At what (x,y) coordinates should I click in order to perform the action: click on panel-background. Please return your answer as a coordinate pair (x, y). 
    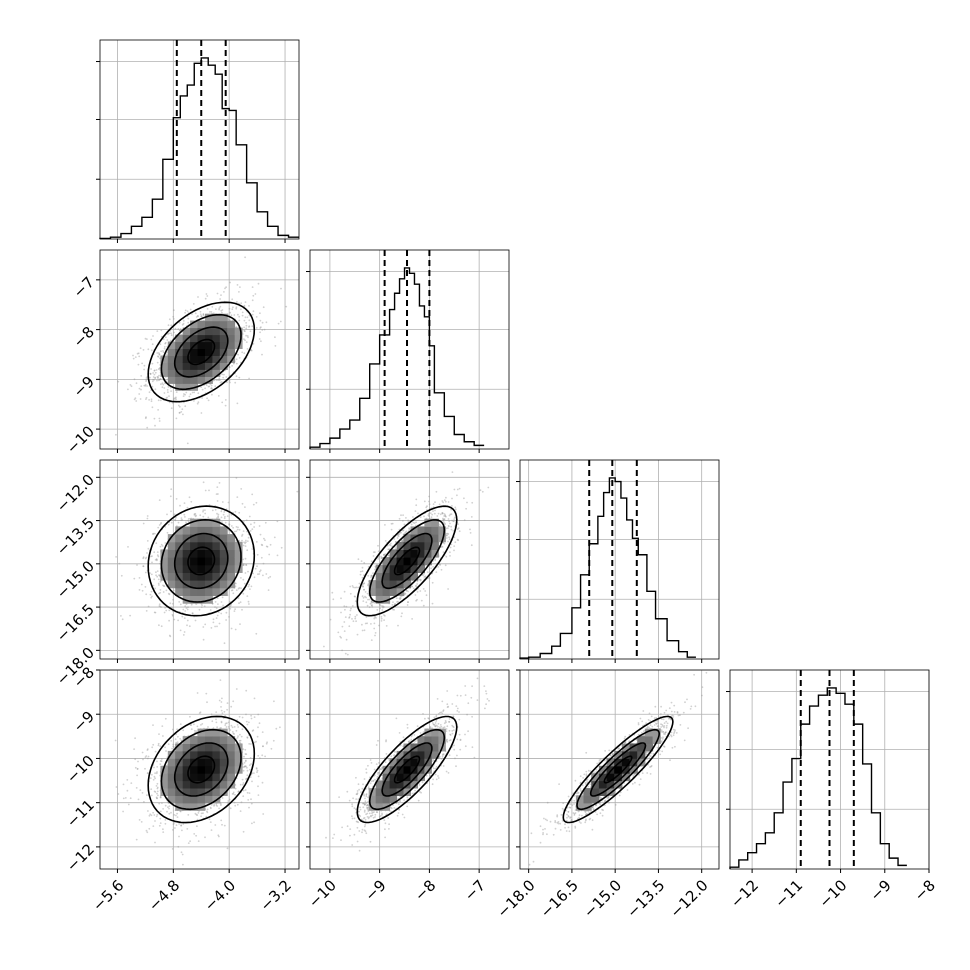
    Looking at the image, I should click on (199, 139).